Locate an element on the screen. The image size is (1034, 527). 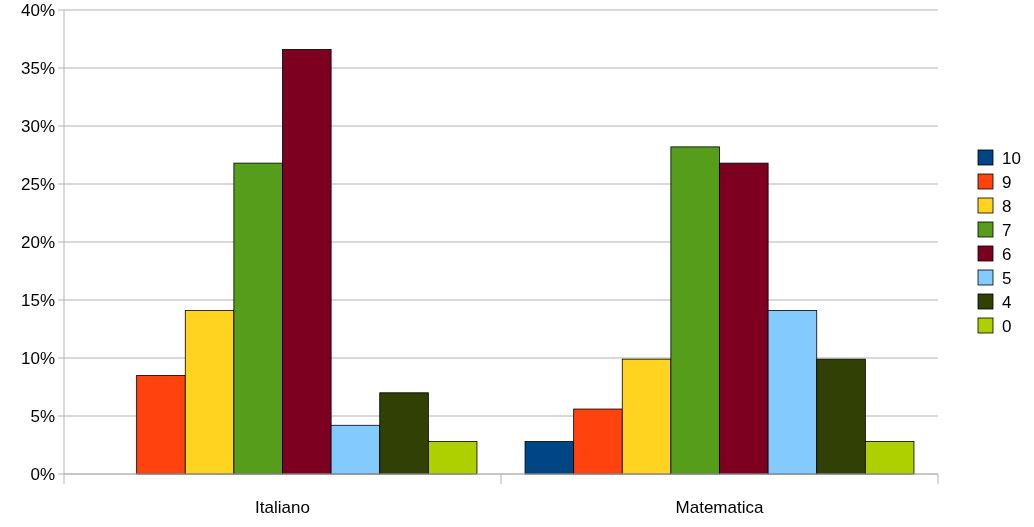
y-tick-label: 30% is located at coordinates (37, 126).